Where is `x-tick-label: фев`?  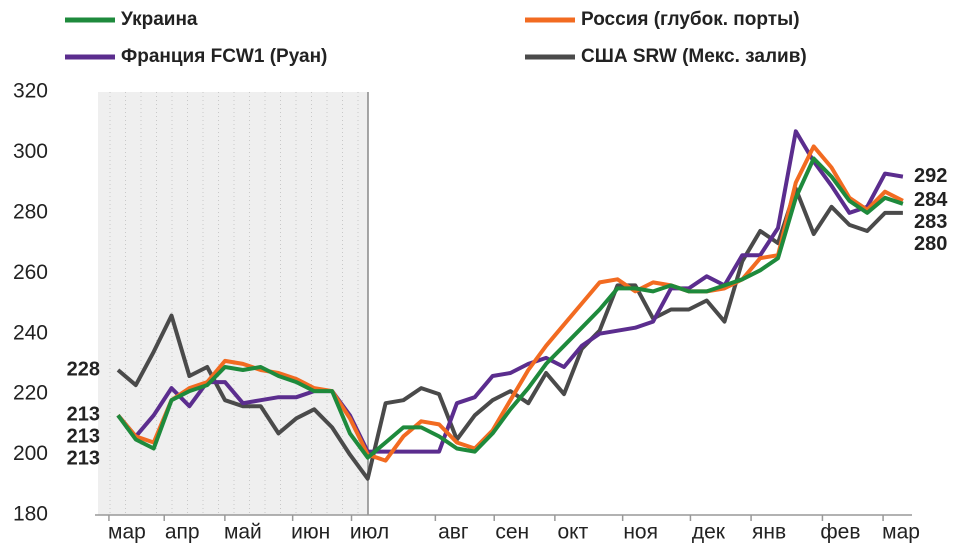
x-tick-label: фев is located at coordinates (840, 532).